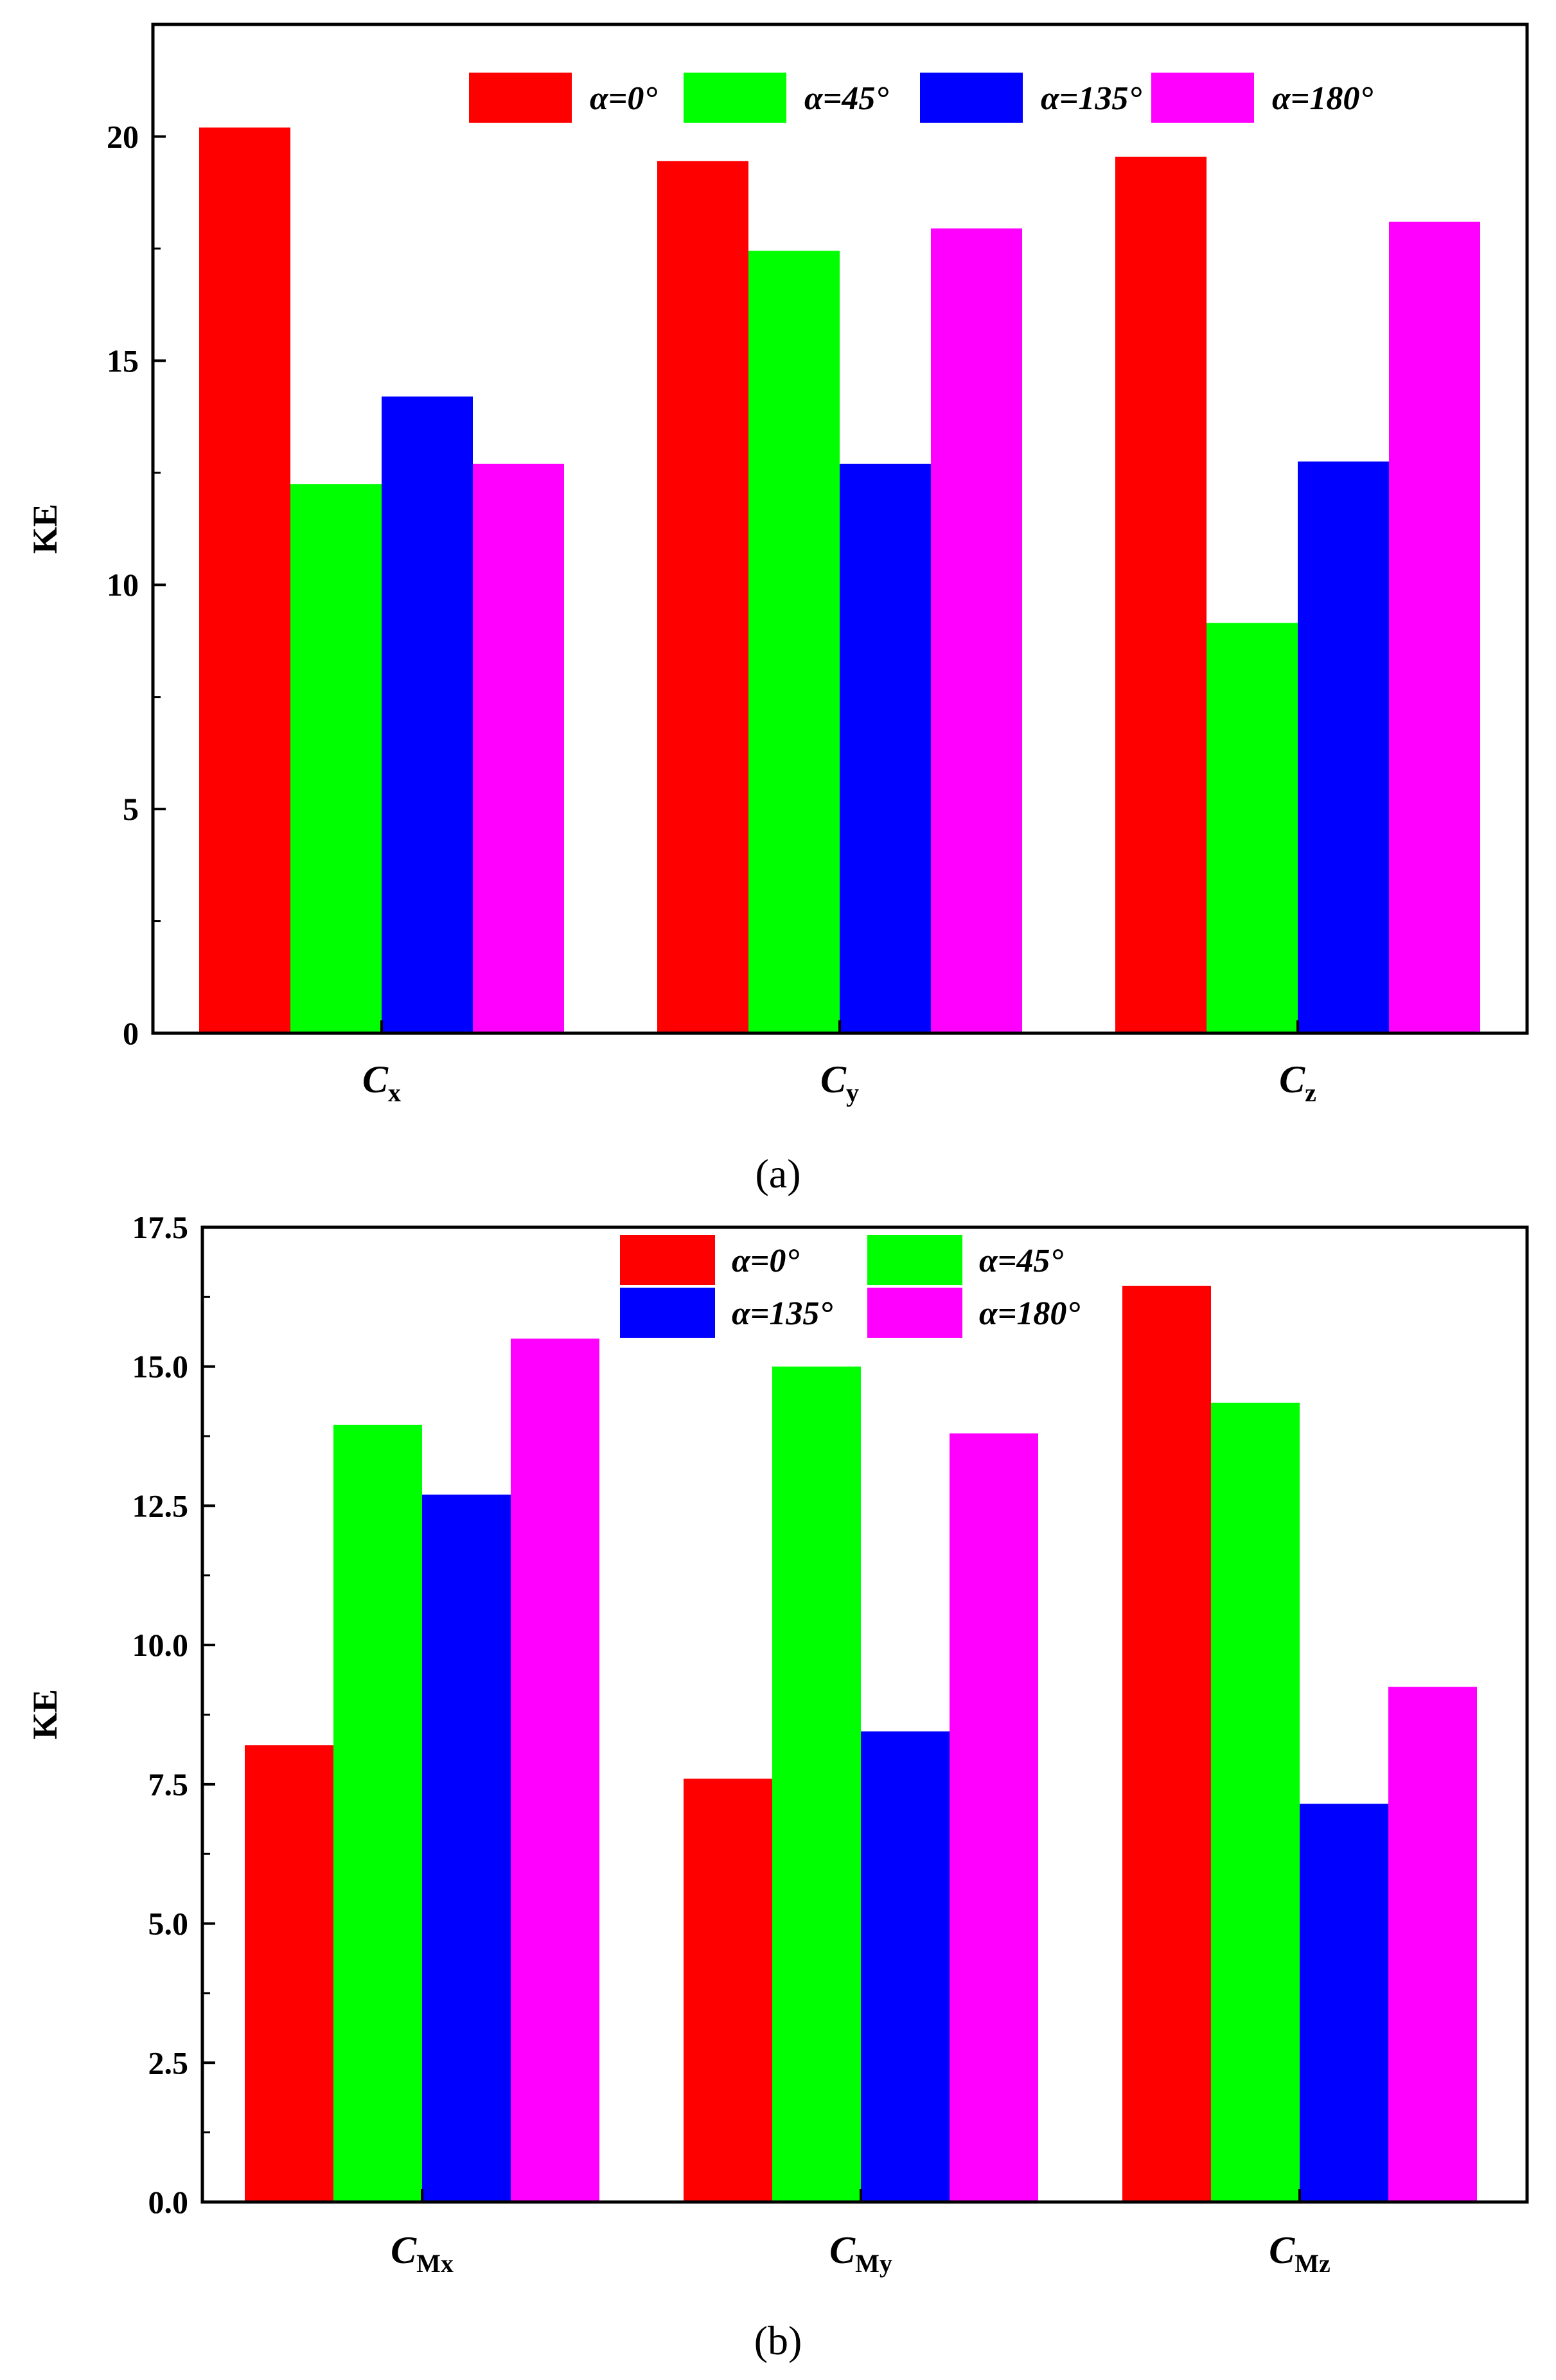 The height and width of the screenshot is (2380, 1556). What do you see at coordinates (123, 360) in the screenshot?
I see `y-tick-label: 15` at bounding box center [123, 360].